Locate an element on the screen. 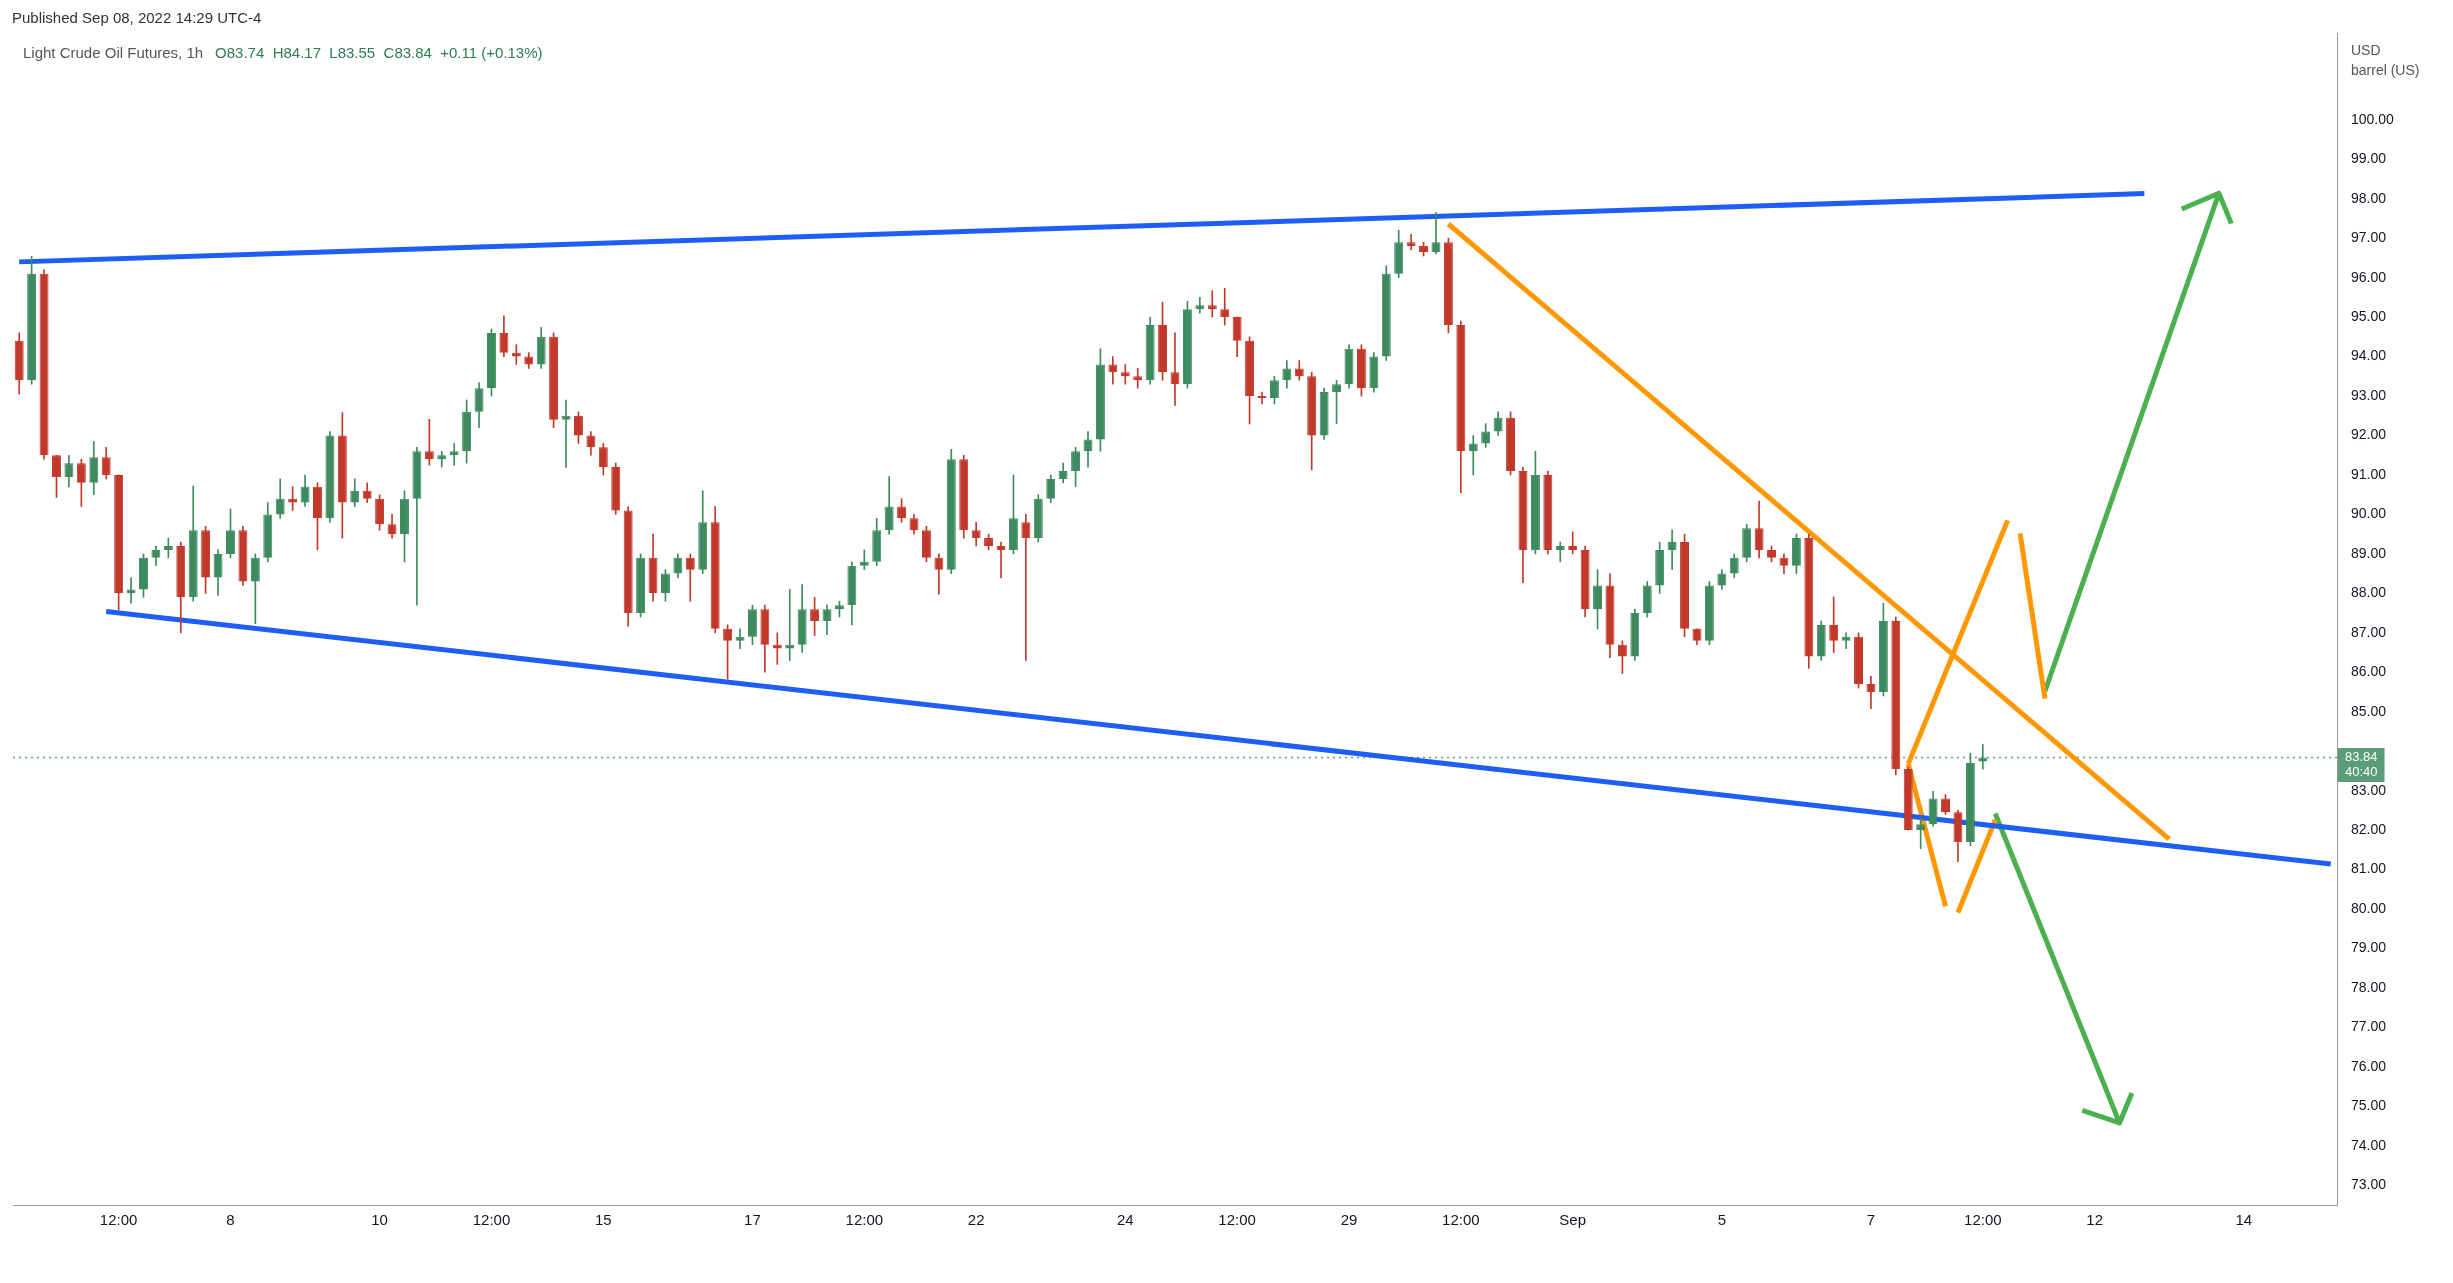 Image resolution: width=2453 pixels, height=1283 pixels. y-tick-label: 83.00 is located at coordinates (2369, 789).